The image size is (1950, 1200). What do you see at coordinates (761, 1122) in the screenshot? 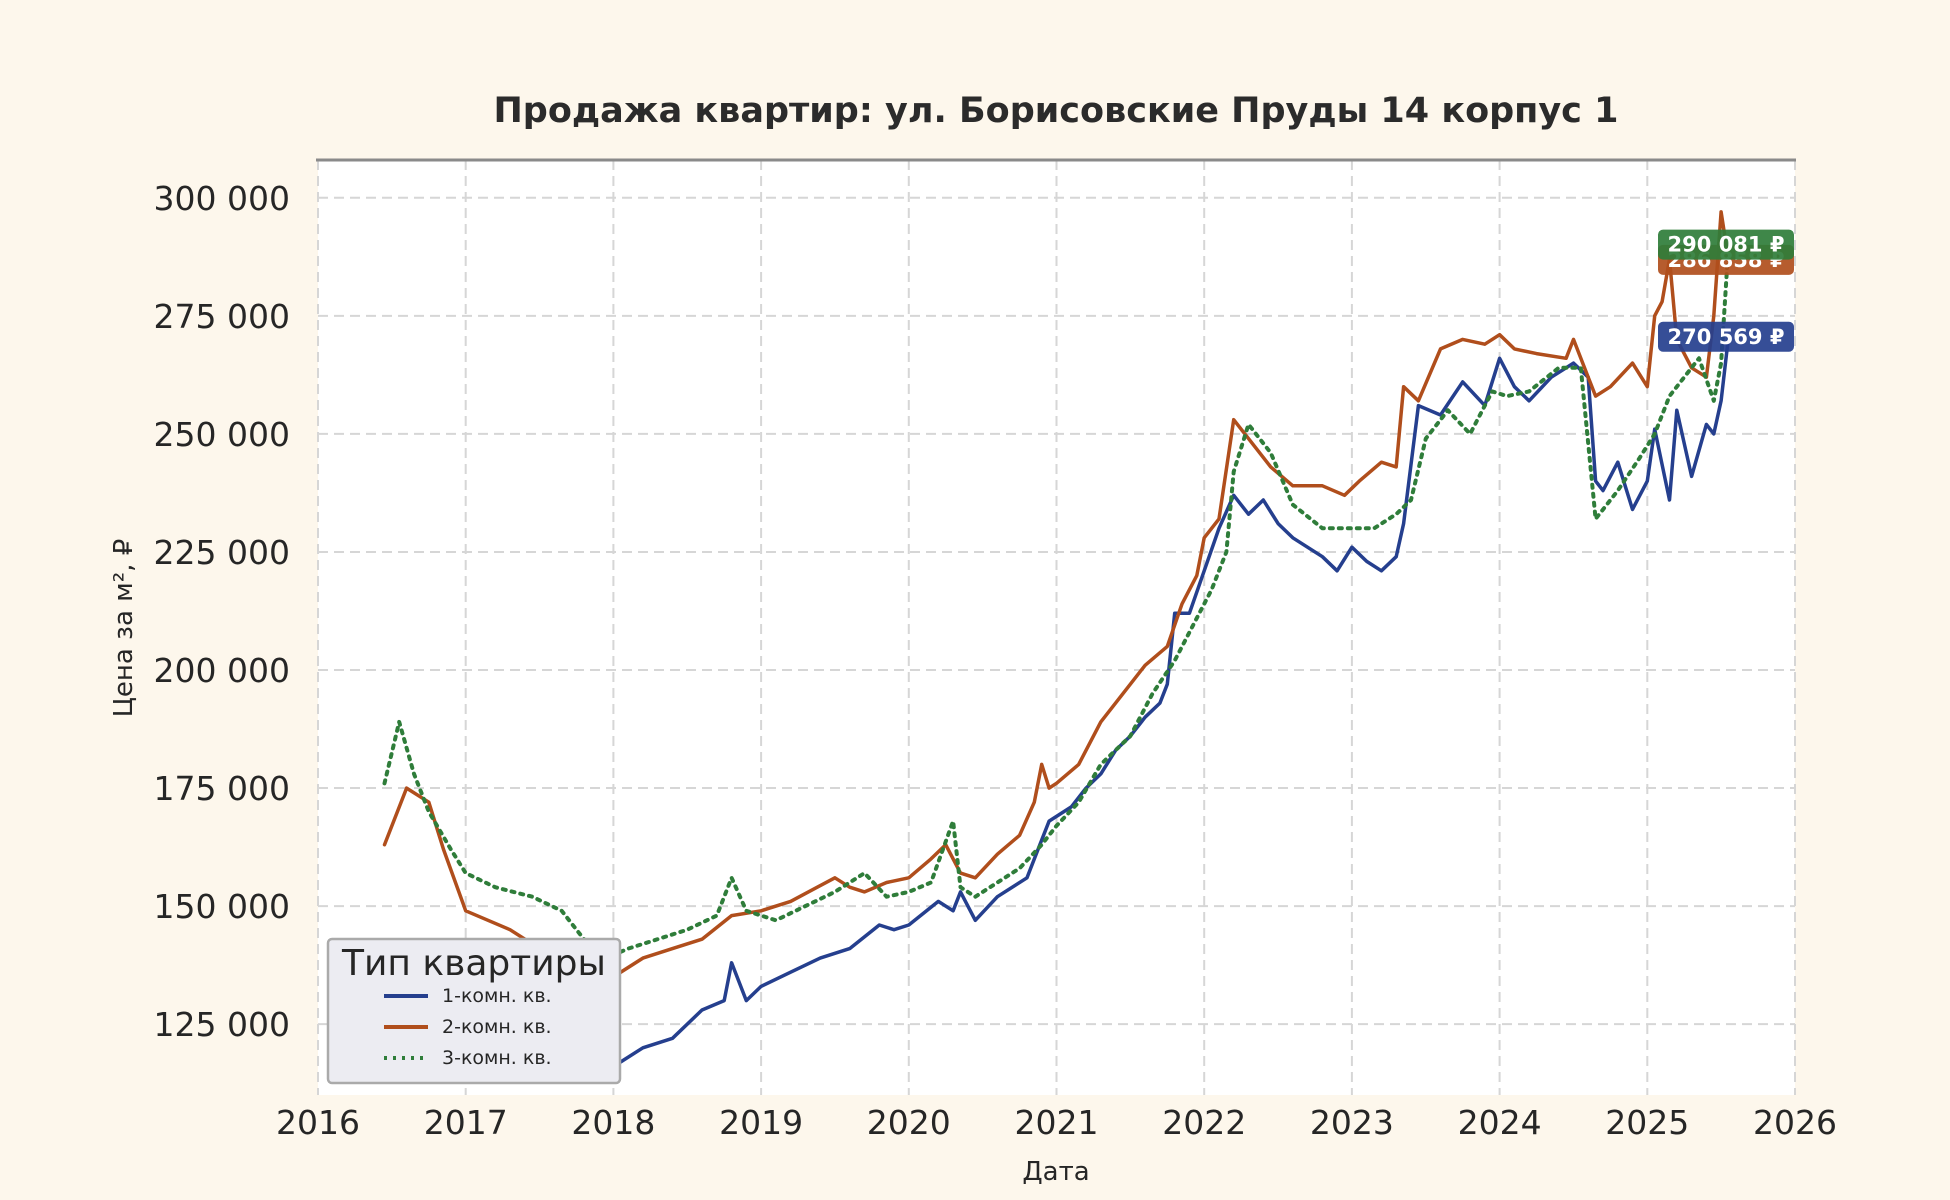
I see `x-tick-2019: 2019` at bounding box center [761, 1122].